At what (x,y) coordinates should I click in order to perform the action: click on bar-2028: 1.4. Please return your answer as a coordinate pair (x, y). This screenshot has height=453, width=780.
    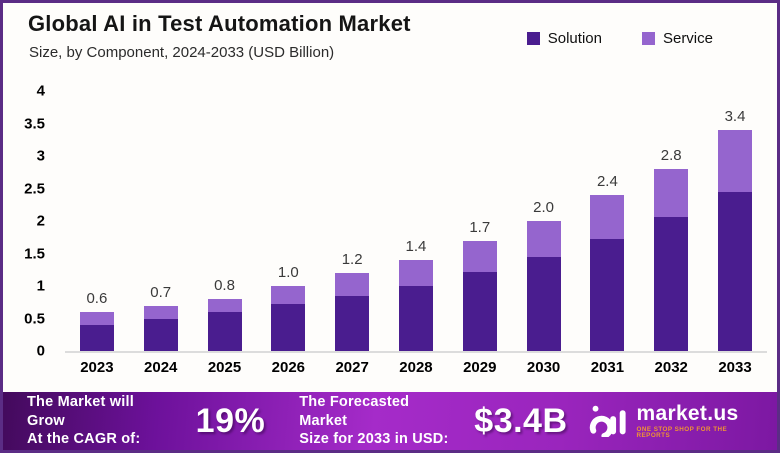
    Looking at the image, I should click on (416, 221).